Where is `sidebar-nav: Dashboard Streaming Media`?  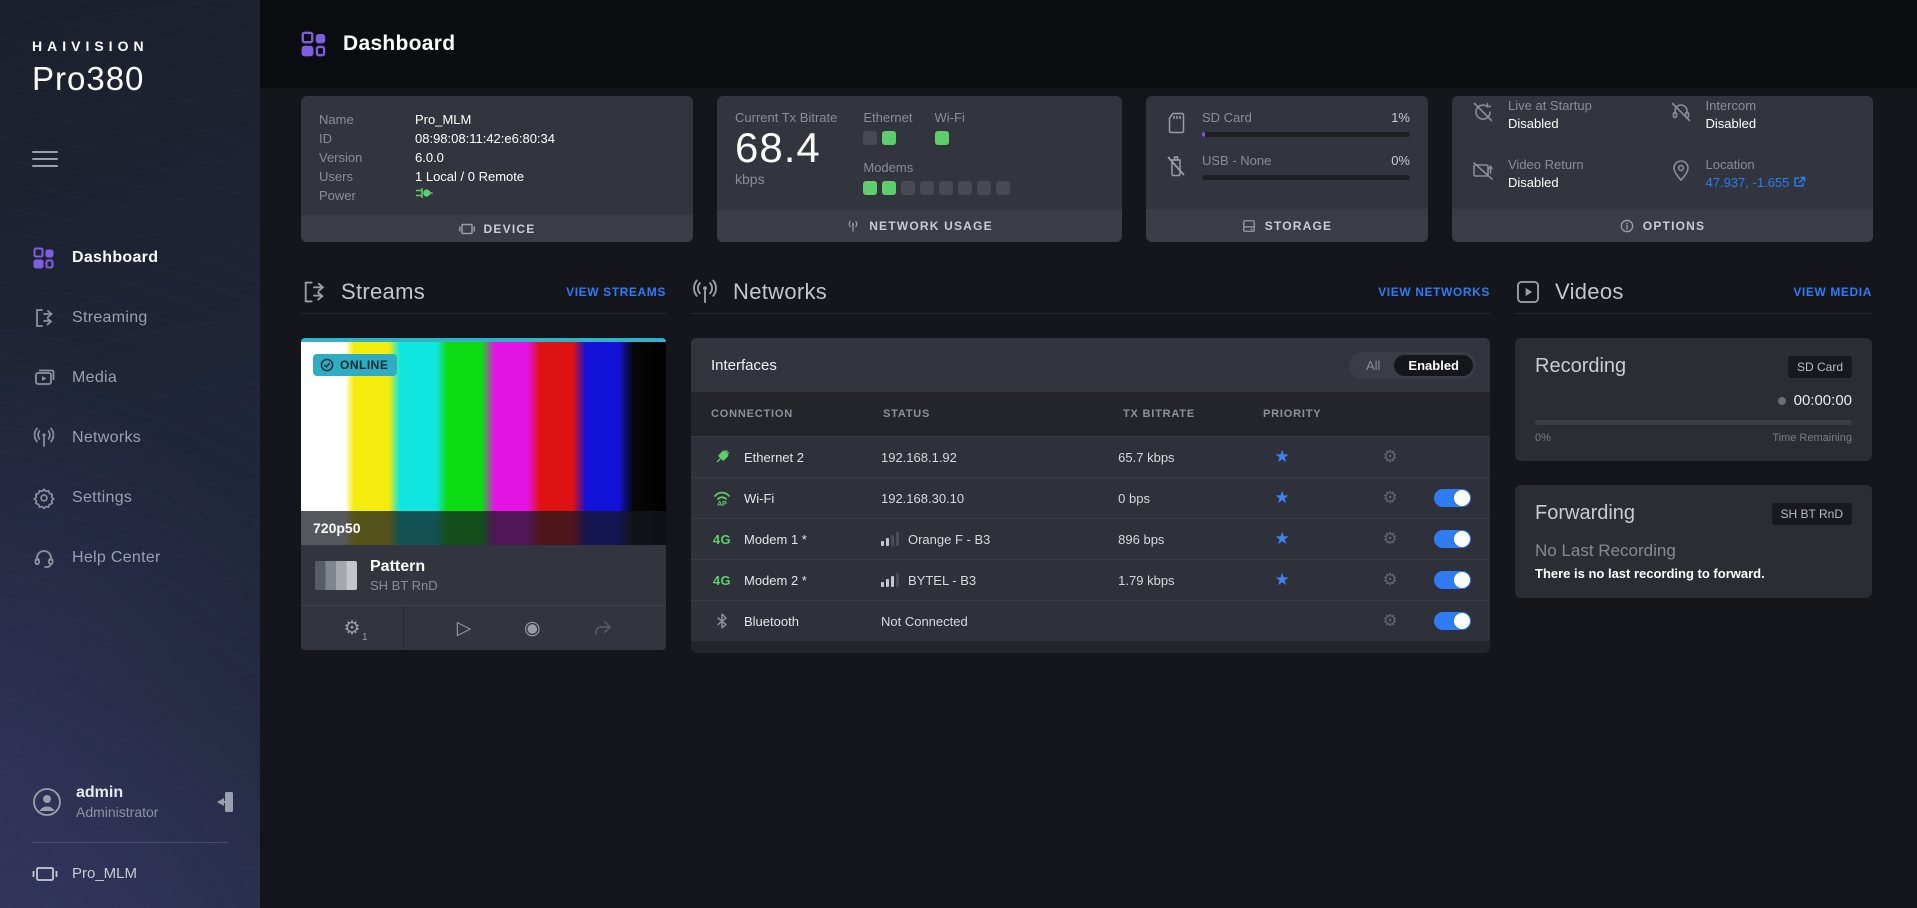
sidebar-nav: Dashboard Streaming Media is located at coordinates (130, 418).